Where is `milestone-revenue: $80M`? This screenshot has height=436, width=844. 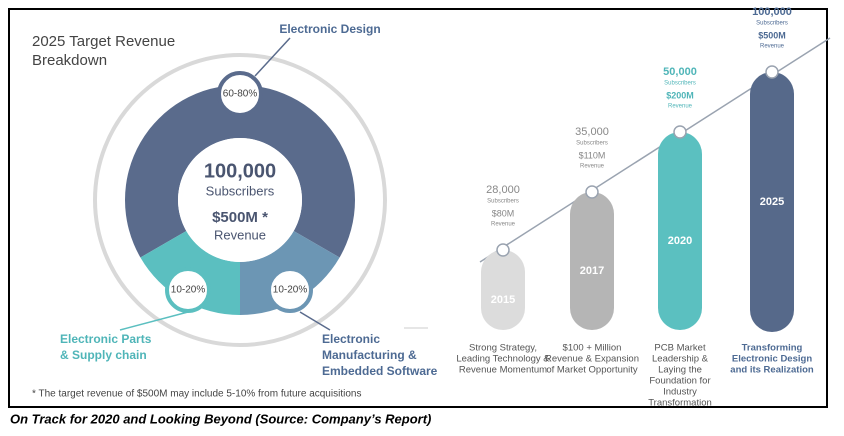
milestone-revenue: $80M is located at coordinates (503, 213).